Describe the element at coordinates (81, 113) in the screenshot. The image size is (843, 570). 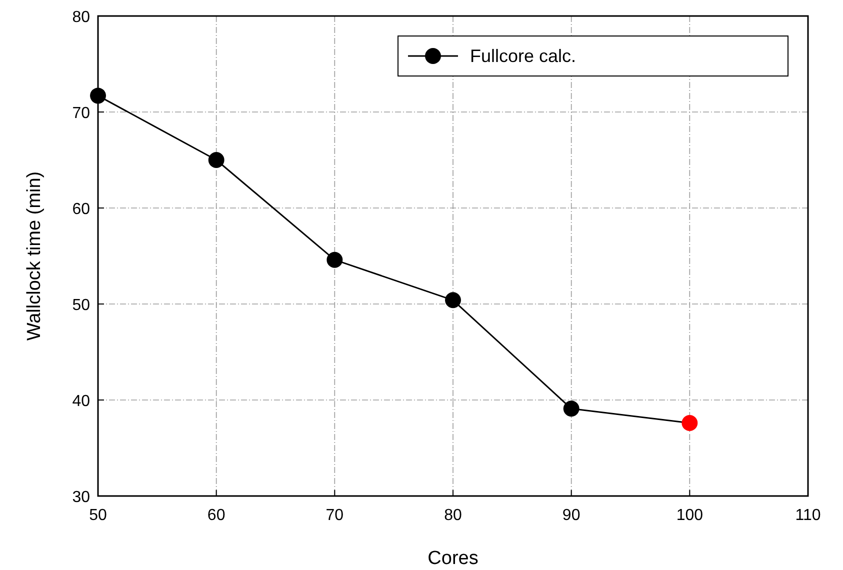
I see `y-tick-label: 70` at that location.